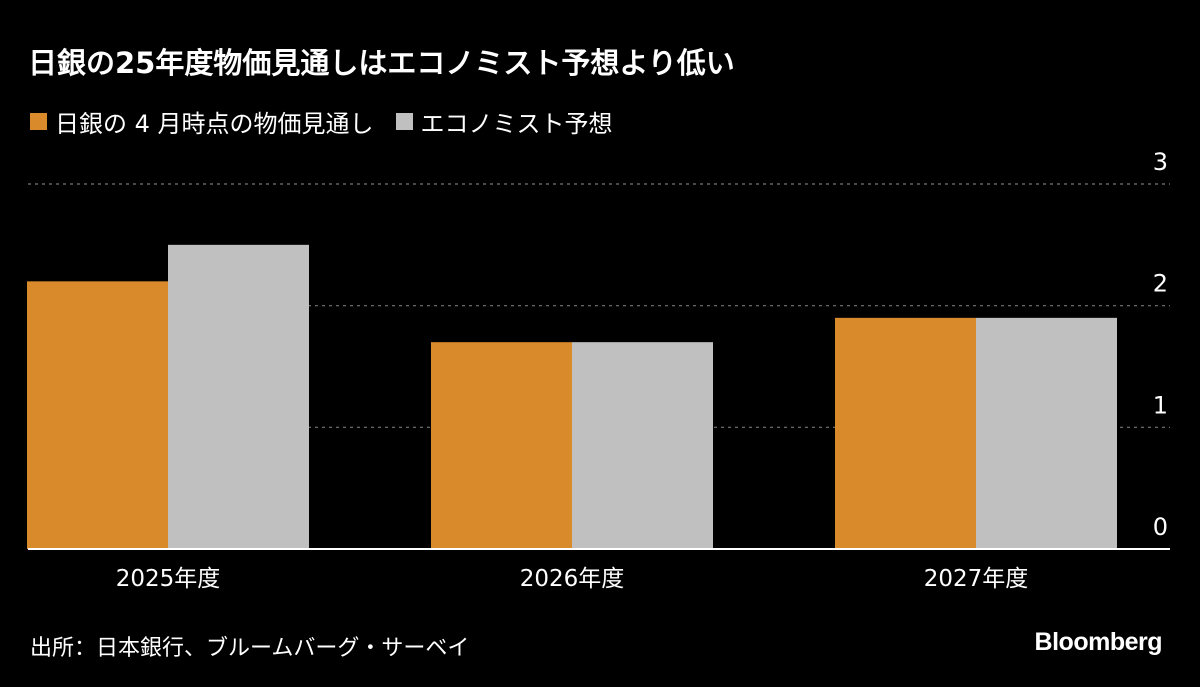 Image resolution: width=1200 pixels, height=687 pixels. I want to click on legend-item-economists: エコノミスト予想, so click(504, 121).